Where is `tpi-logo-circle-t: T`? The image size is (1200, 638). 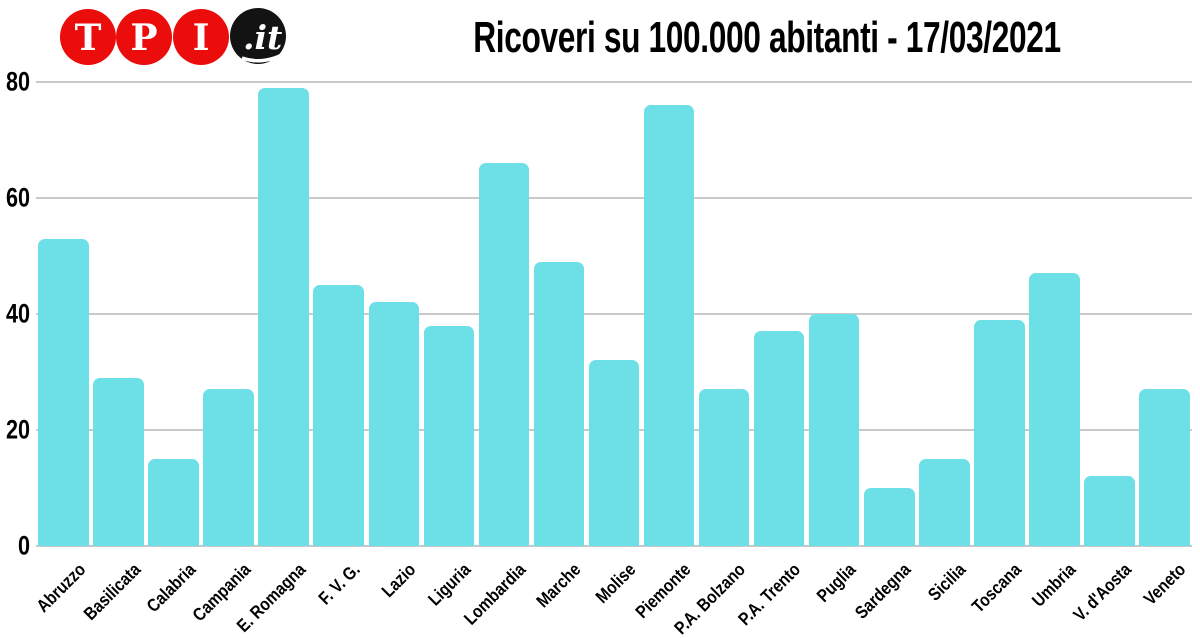
tpi-logo-circle-t: T is located at coordinates (88, 37).